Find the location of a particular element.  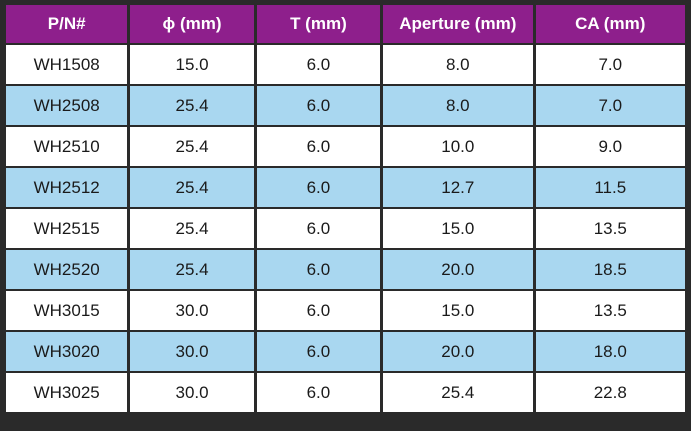

cell-diameter: 15.0 is located at coordinates (192, 64).